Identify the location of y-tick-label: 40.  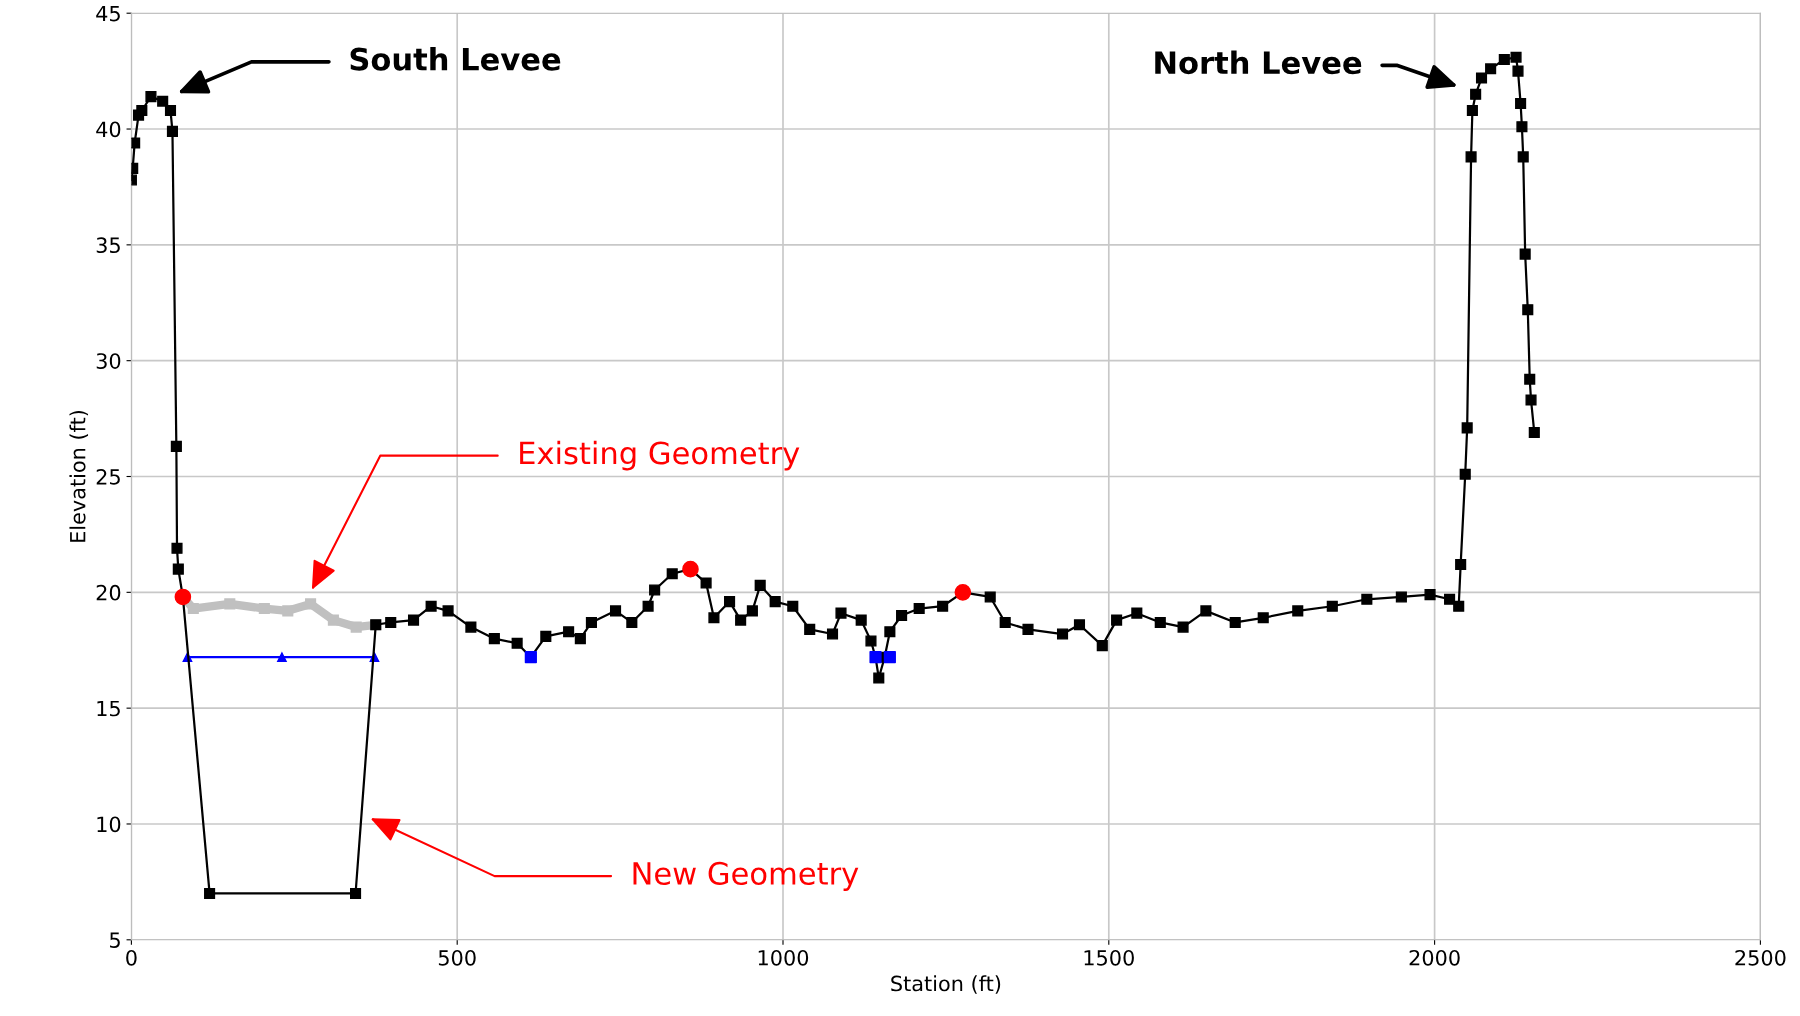
(108, 129).